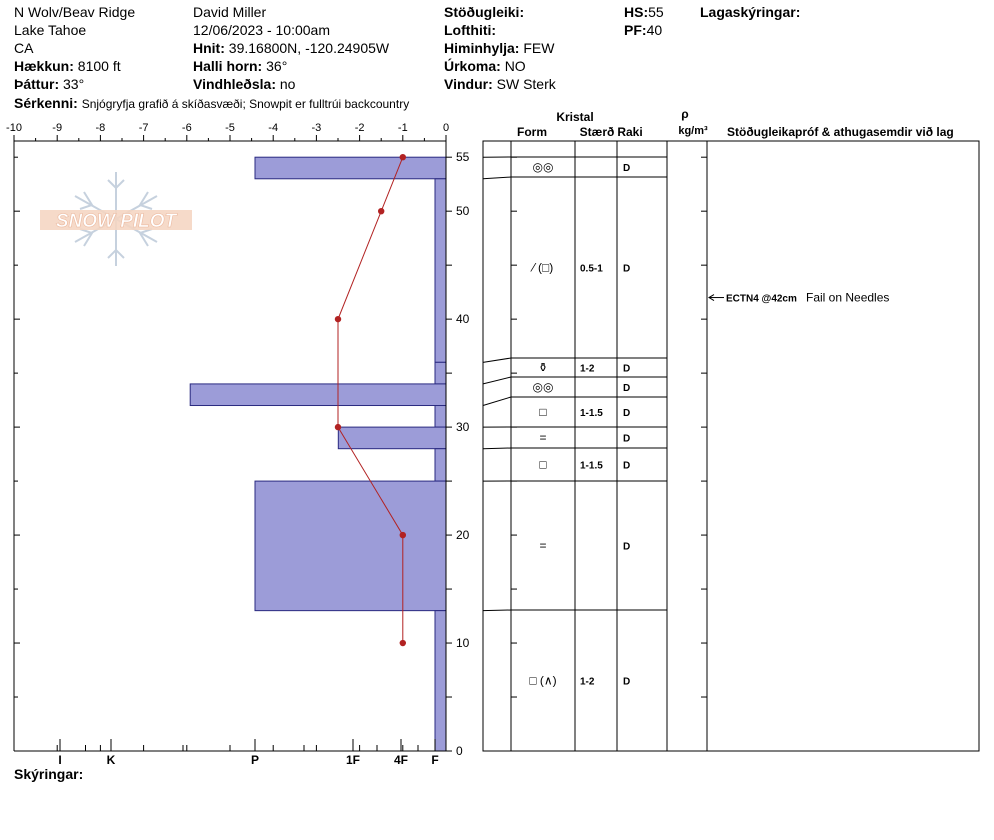 The height and width of the screenshot is (840, 994). What do you see at coordinates (684, 114) in the screenshot?
I see `rho-header: ρ` at bounding box center [684, 114].